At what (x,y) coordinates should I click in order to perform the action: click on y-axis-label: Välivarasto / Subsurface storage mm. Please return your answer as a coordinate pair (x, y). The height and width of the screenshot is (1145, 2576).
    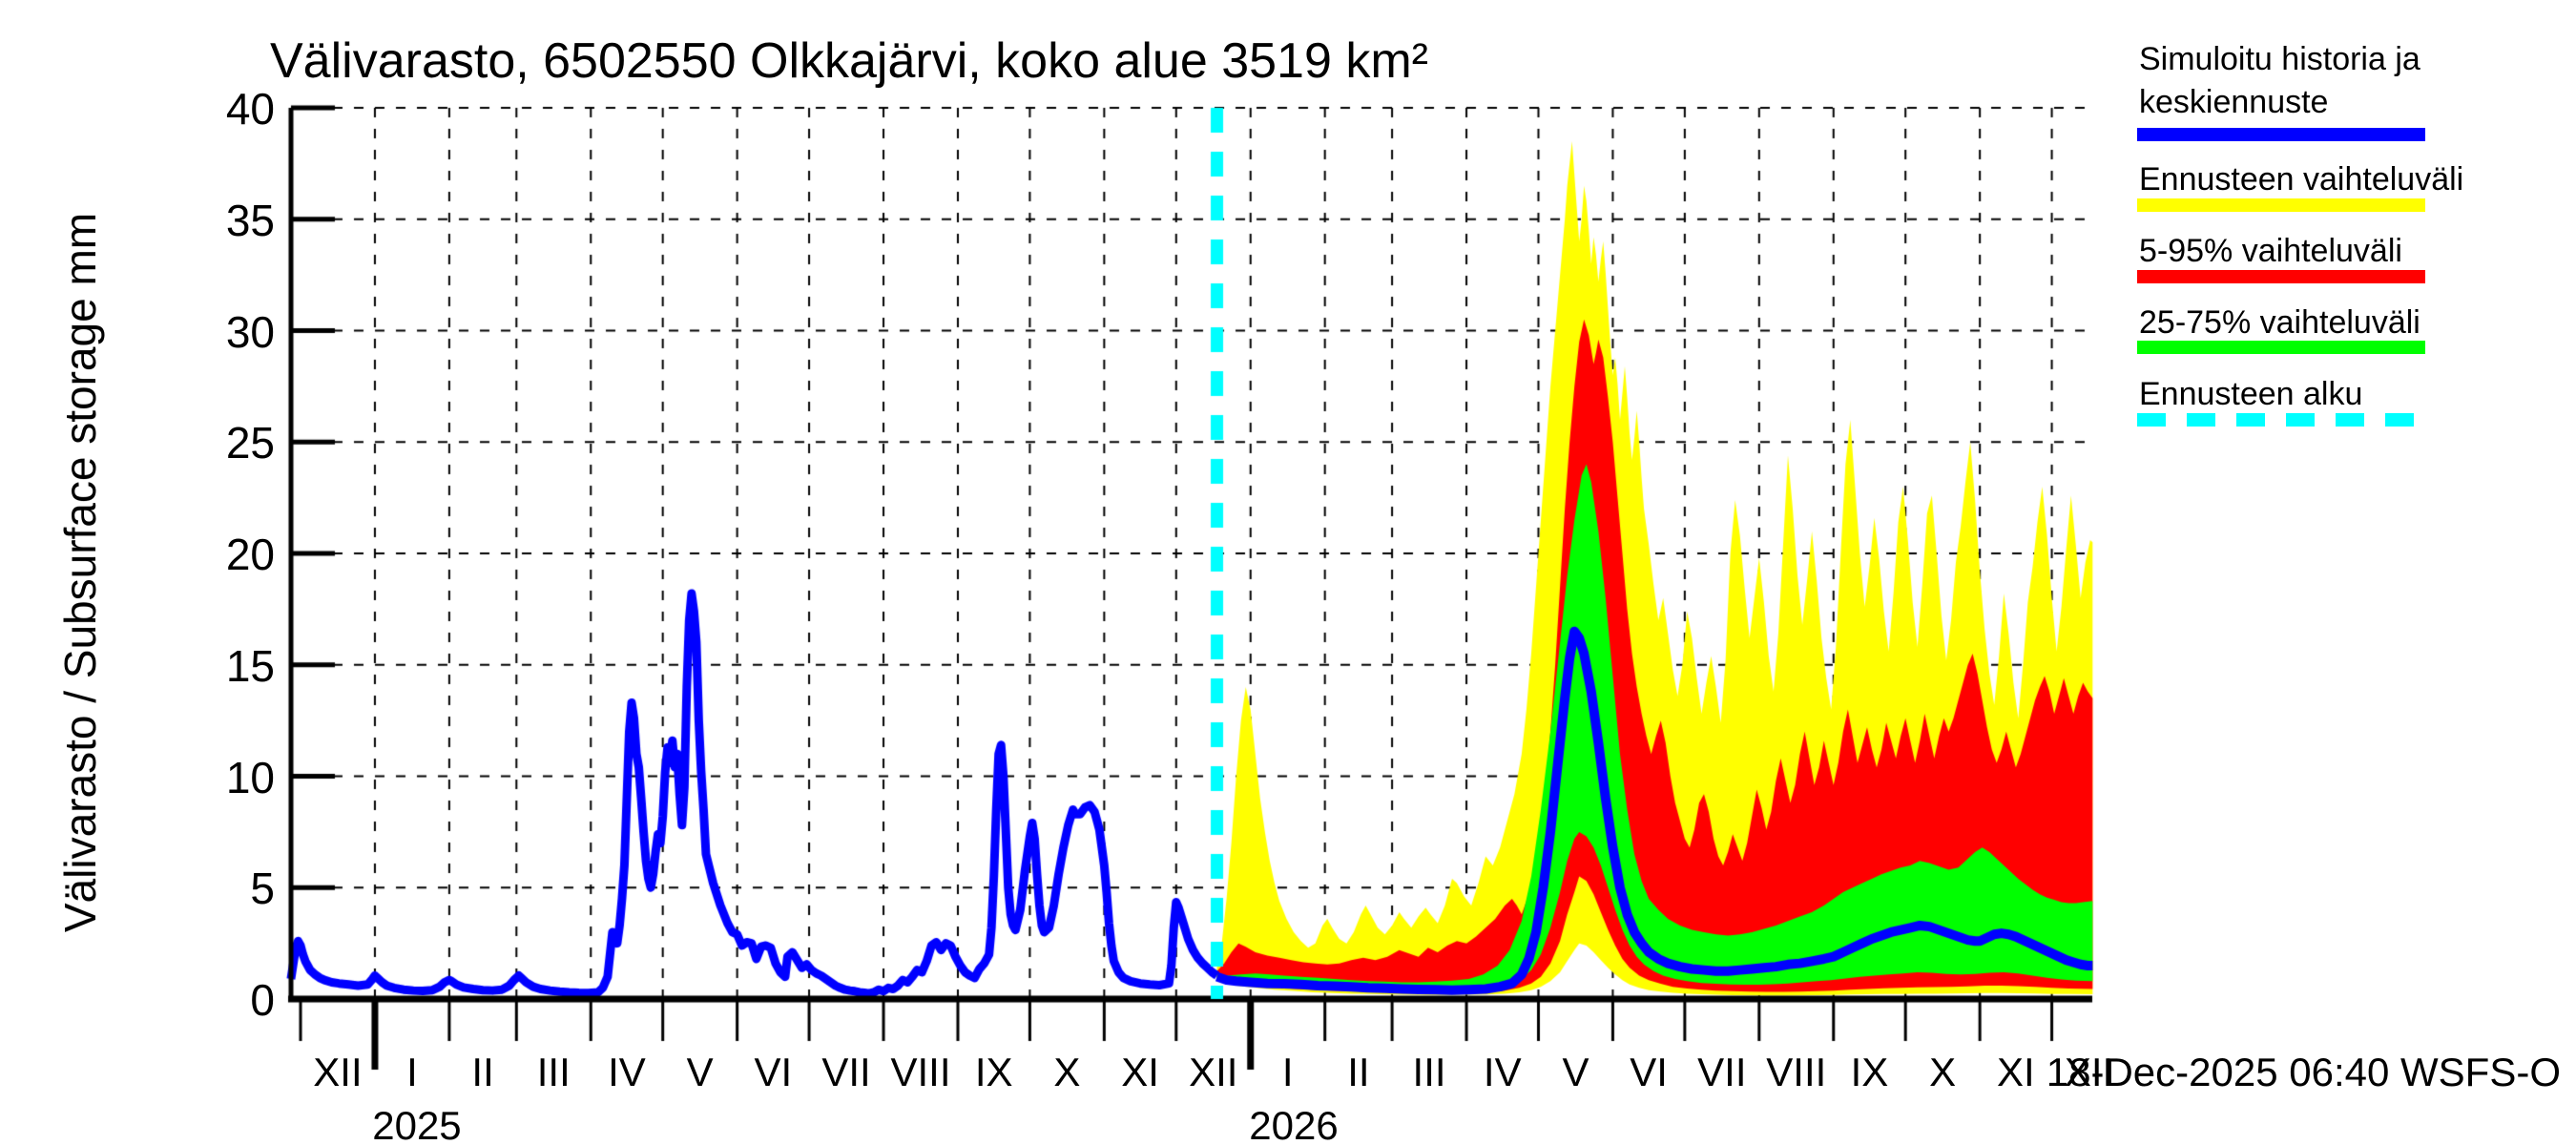
    Looking at the image, I should click on (80, 572).